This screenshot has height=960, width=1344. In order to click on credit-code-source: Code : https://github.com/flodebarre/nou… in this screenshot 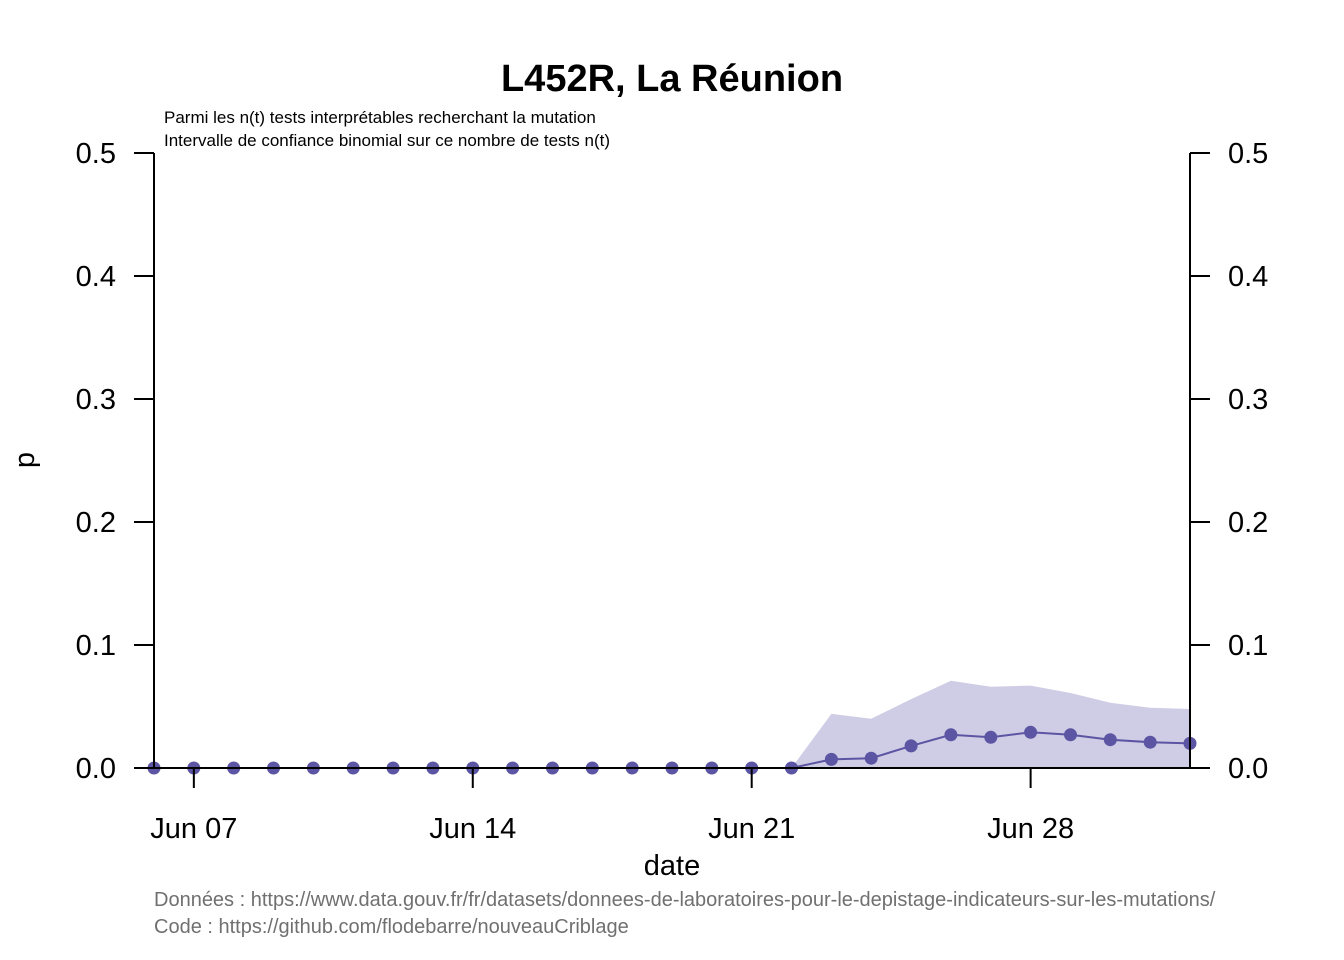, I will do `click(391, 927)`.